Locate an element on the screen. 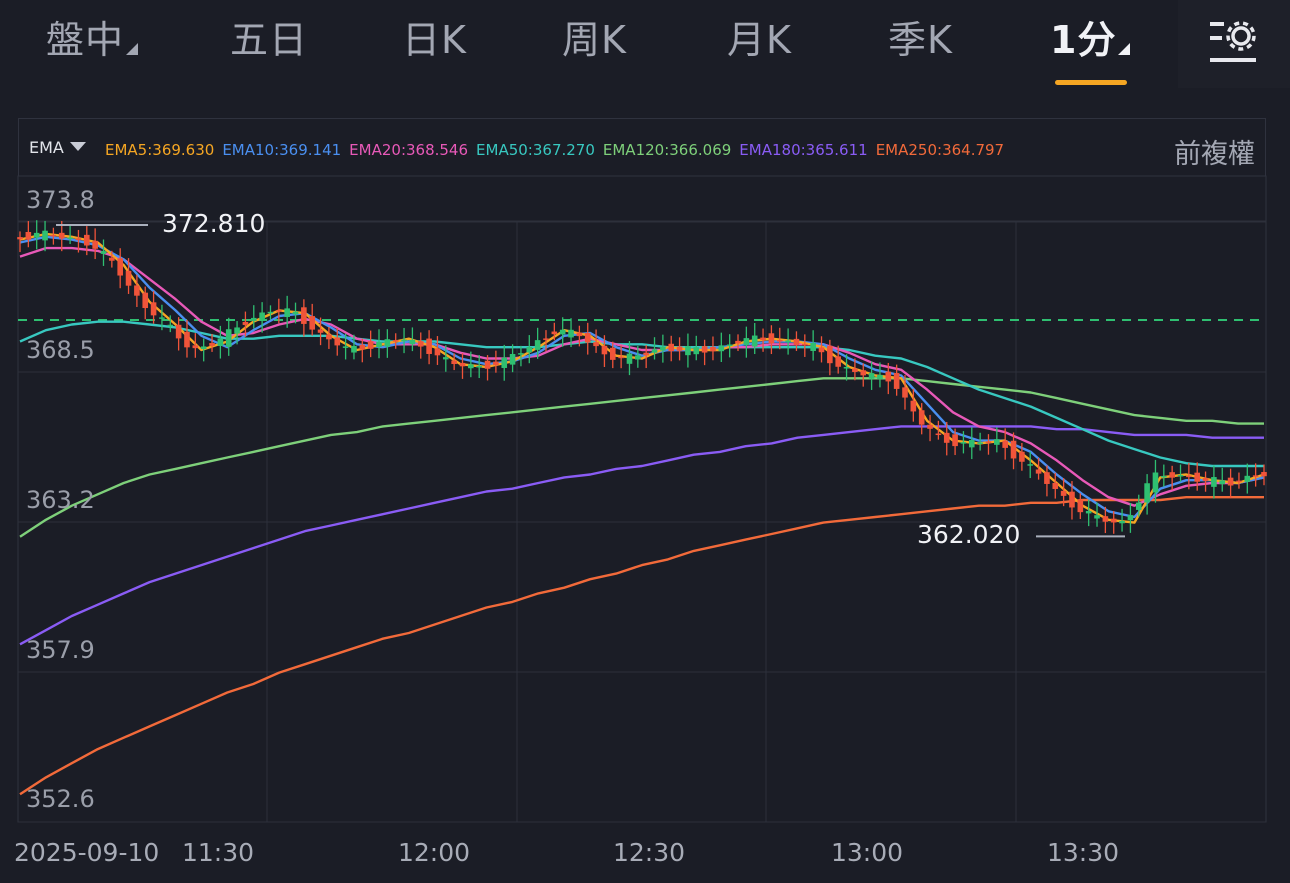  tab-5: 季K is located at coordinates (920, 40).